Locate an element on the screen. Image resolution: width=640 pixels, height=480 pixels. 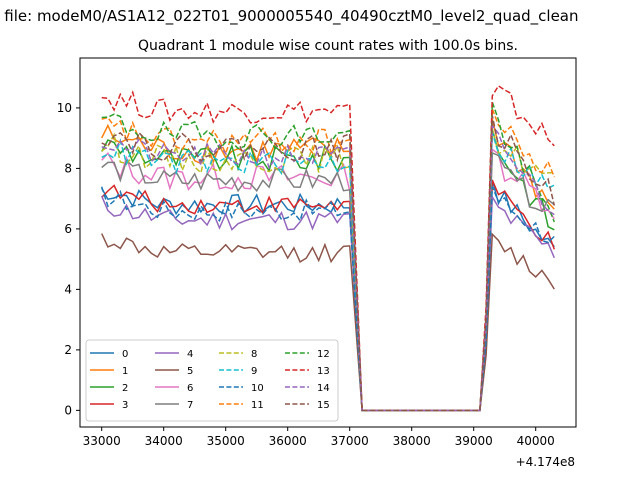
legend-label-0: 0 is located at coordinates (125, 354).